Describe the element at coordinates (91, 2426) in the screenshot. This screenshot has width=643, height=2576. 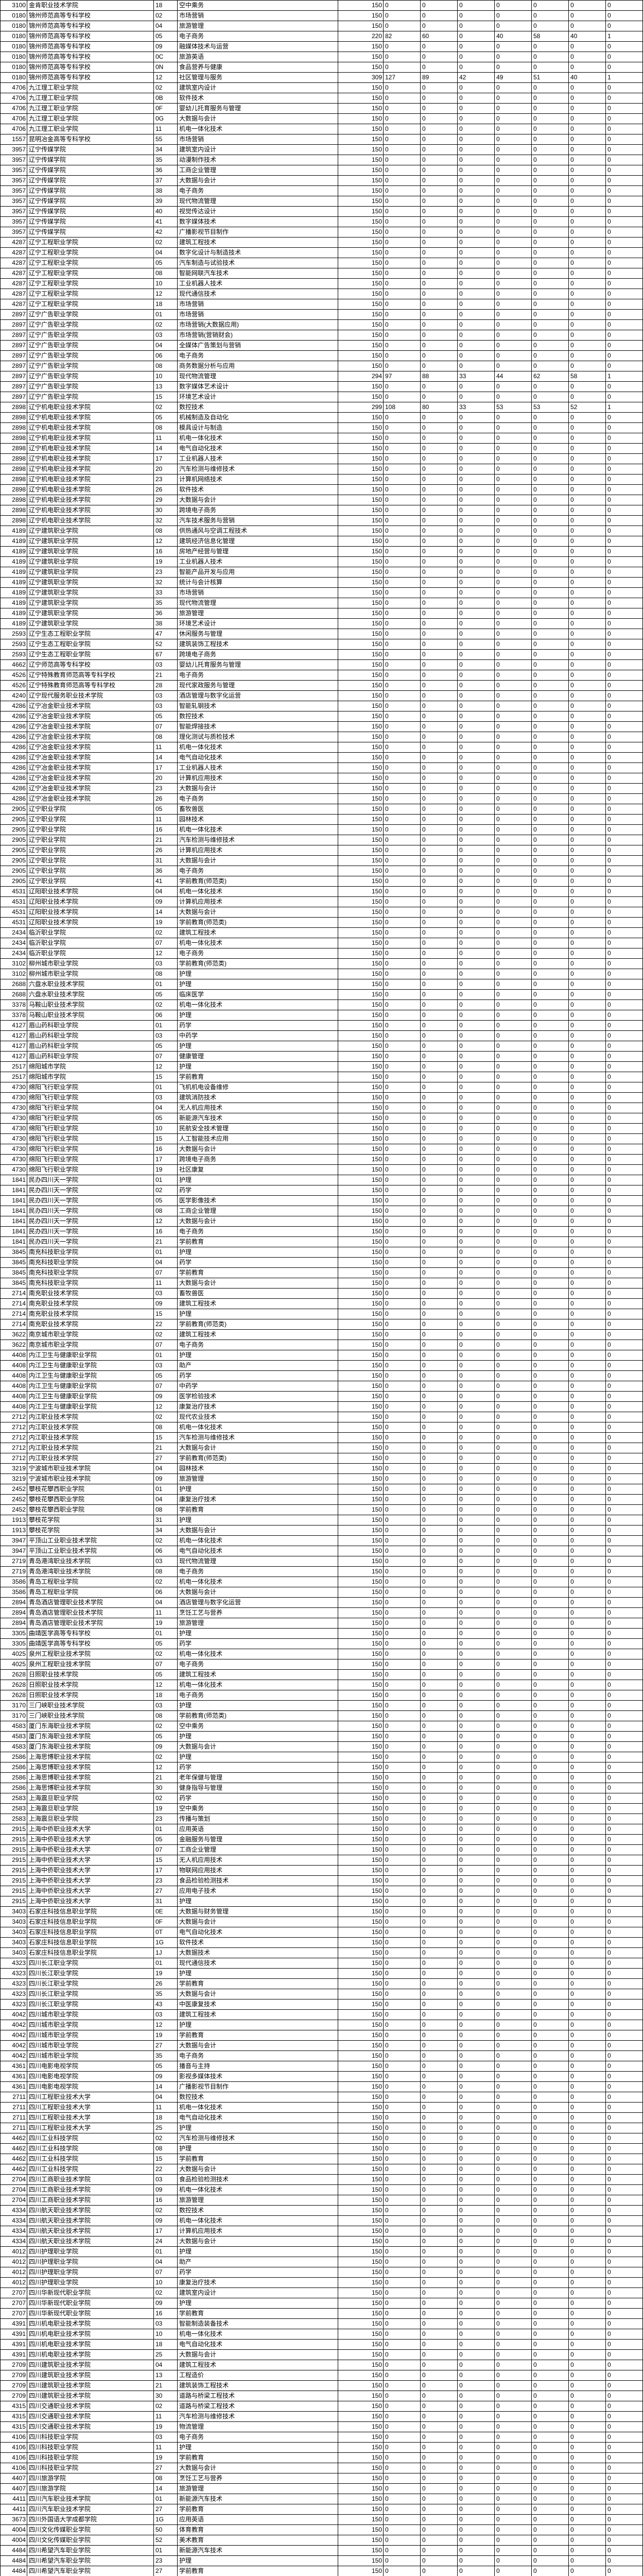
I see `cell-school_name: 四川交通职业技术学院` at that location.